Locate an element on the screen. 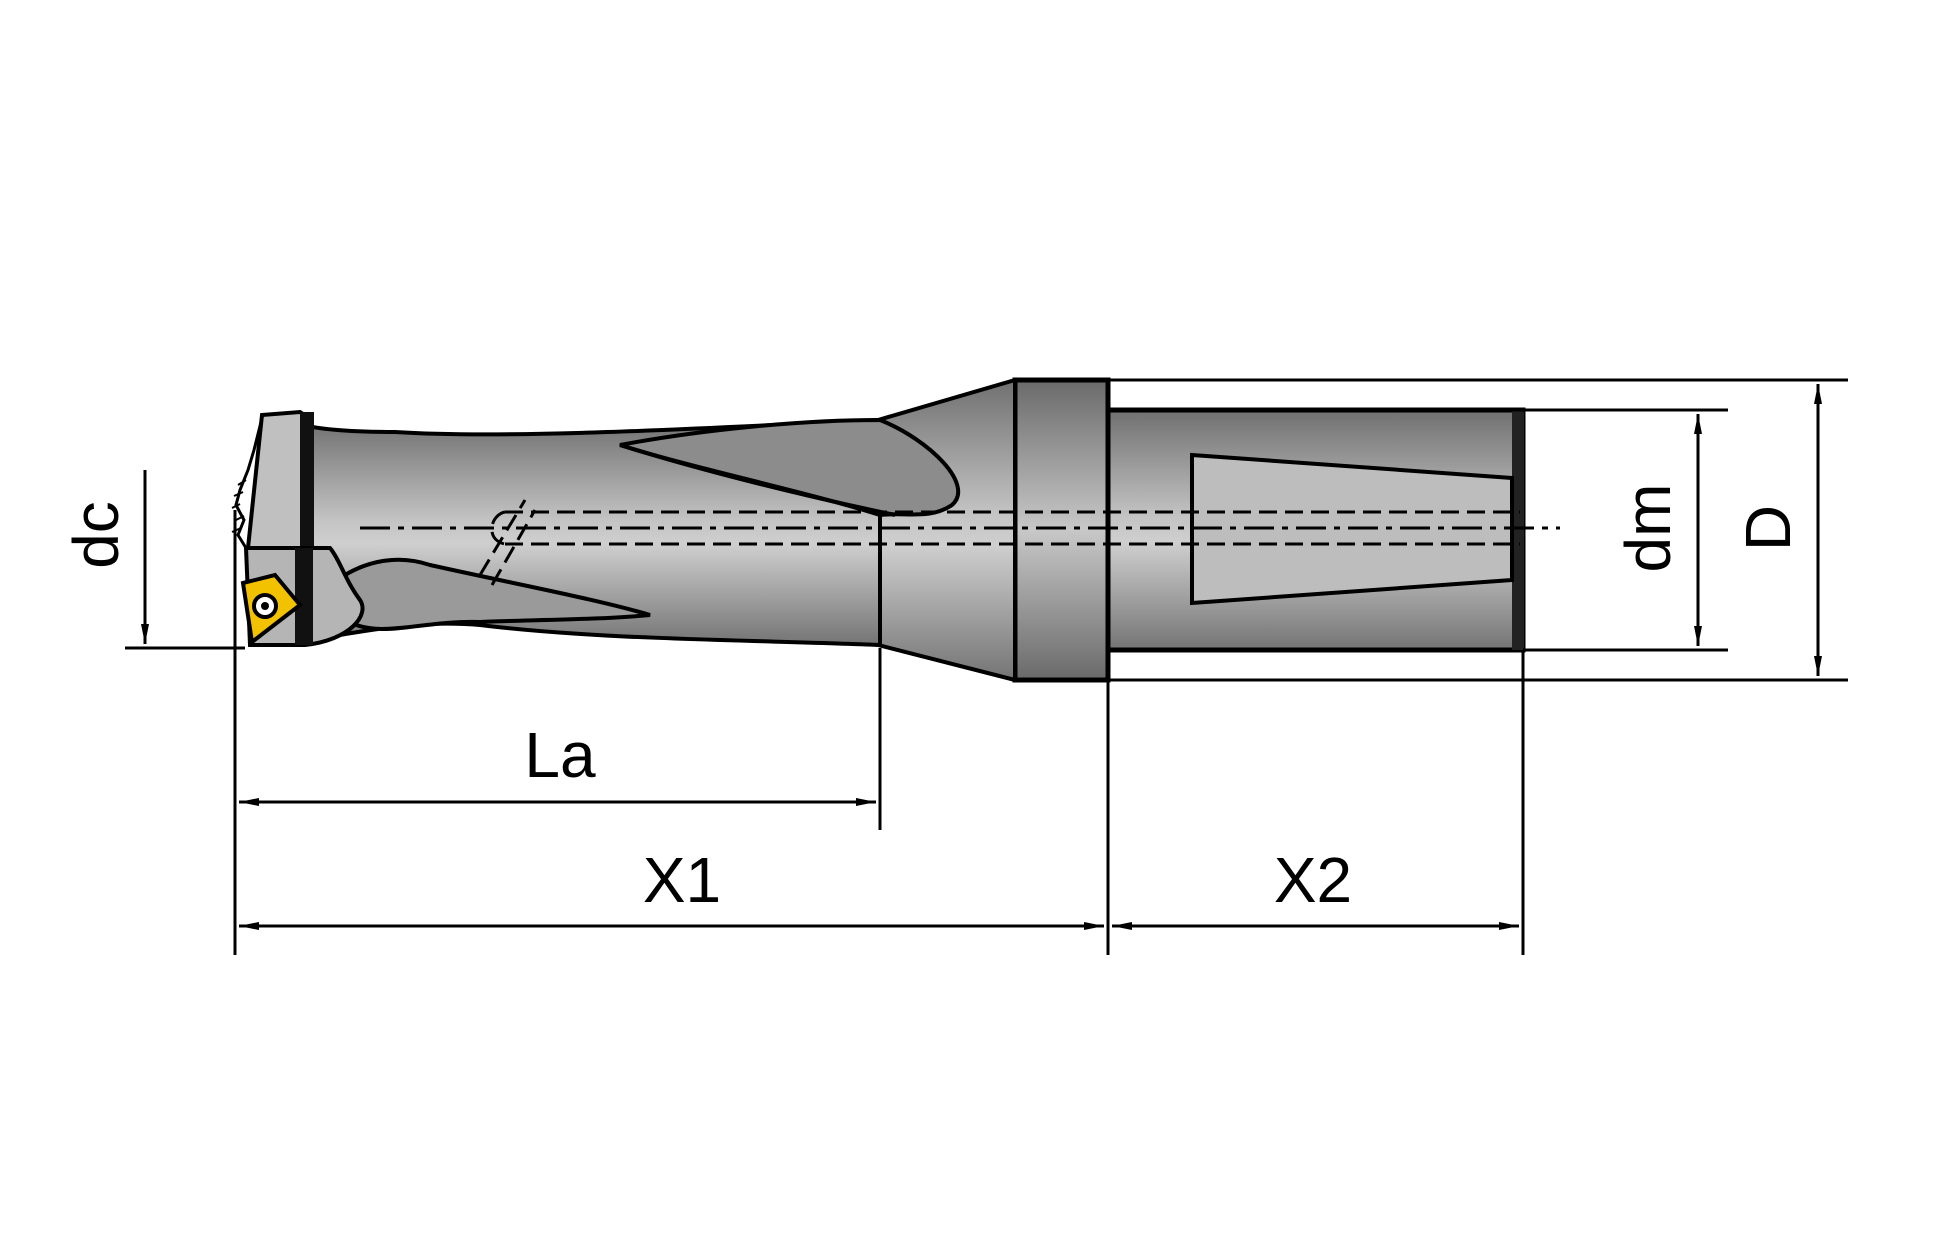 Image resolution: width=1939 pixels, height=1244 pixels. dm-label: dm is located at coordinates (1648, 528).